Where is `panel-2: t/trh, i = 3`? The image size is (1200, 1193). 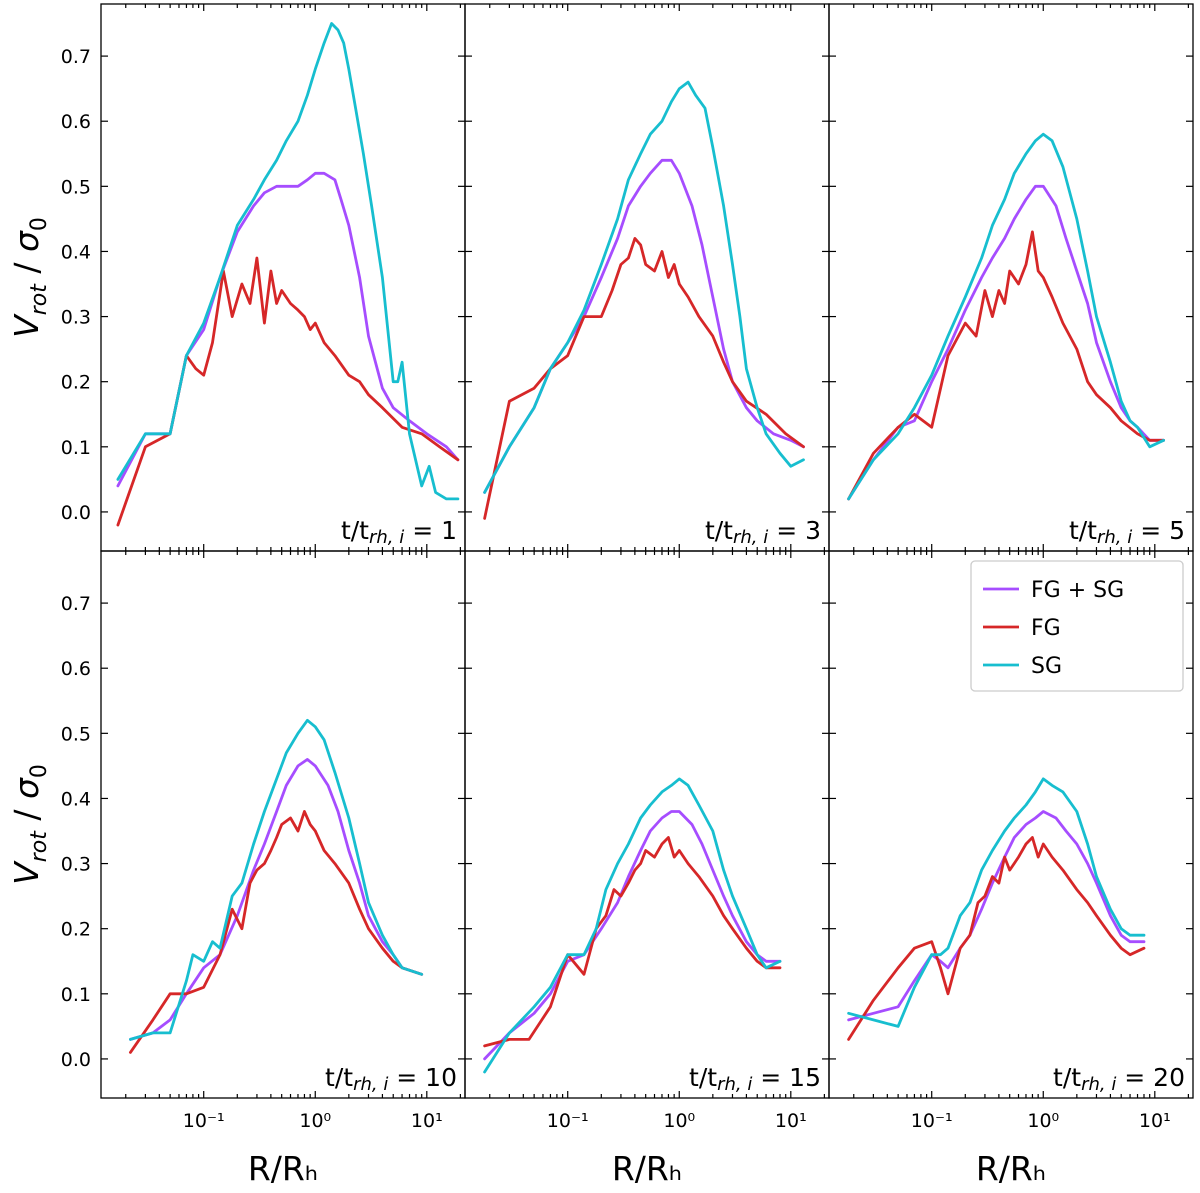 panel-2: t/trh, i = 3 is located at coordinates (647, 277).